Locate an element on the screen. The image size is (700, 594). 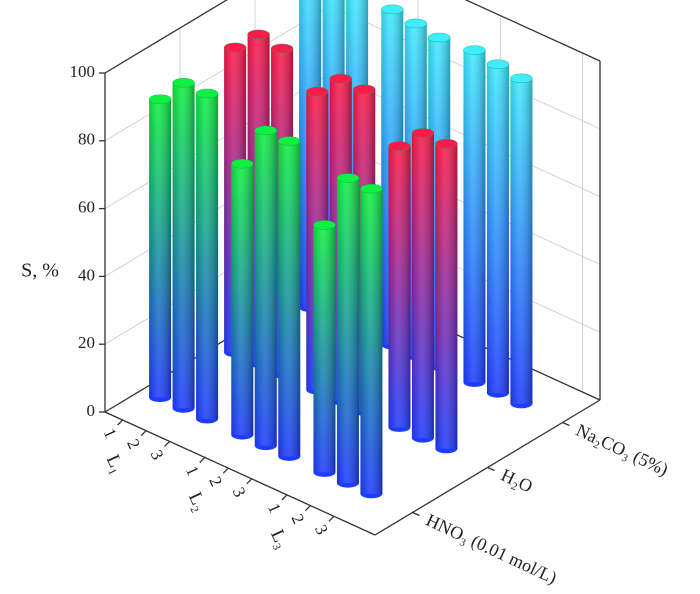
x-group-label: L₃ is located at coordinates (279, 538).